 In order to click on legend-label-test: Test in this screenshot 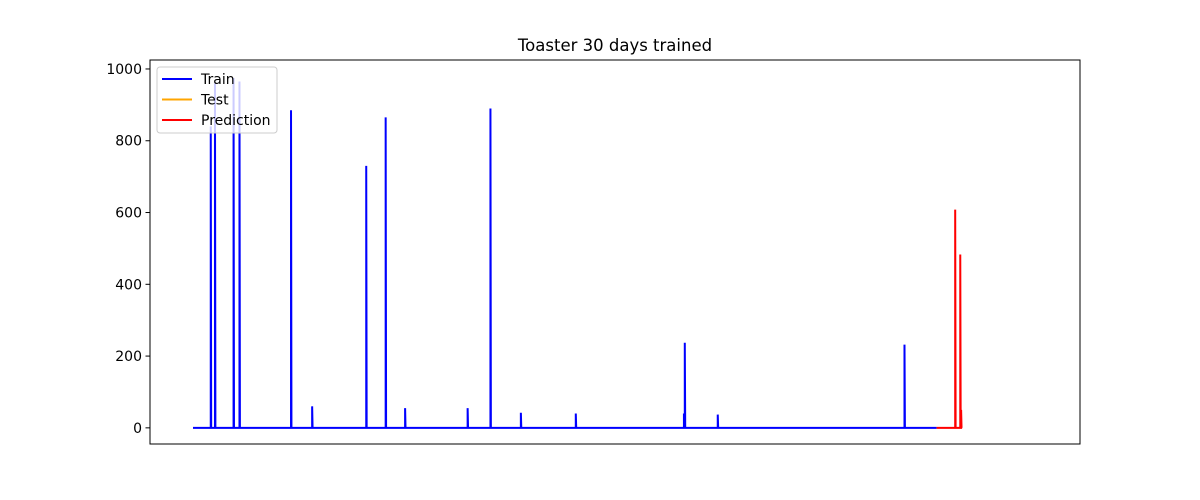, I will do `click(214, 101)`.